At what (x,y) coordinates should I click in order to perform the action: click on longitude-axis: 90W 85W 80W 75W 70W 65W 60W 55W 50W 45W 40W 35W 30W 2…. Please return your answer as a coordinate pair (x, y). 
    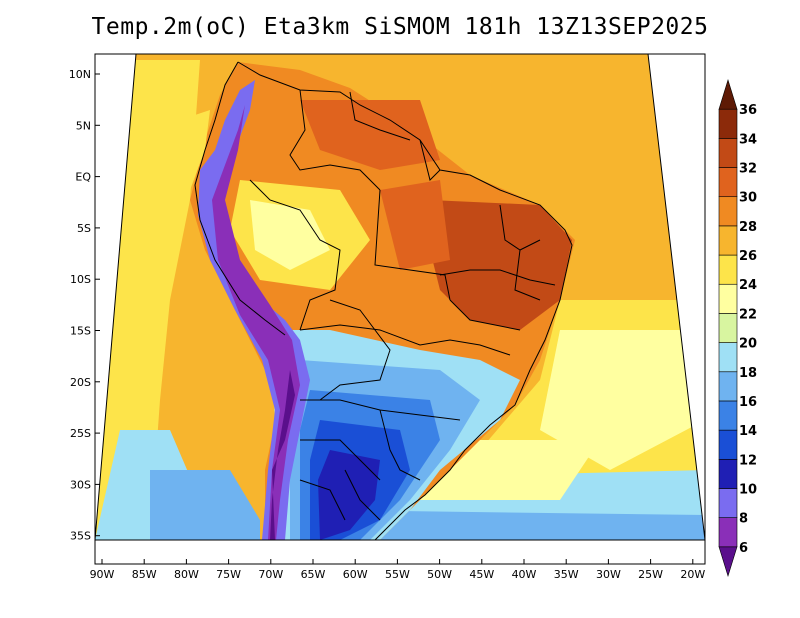
    Looking at the image, I should click on (397, 570).